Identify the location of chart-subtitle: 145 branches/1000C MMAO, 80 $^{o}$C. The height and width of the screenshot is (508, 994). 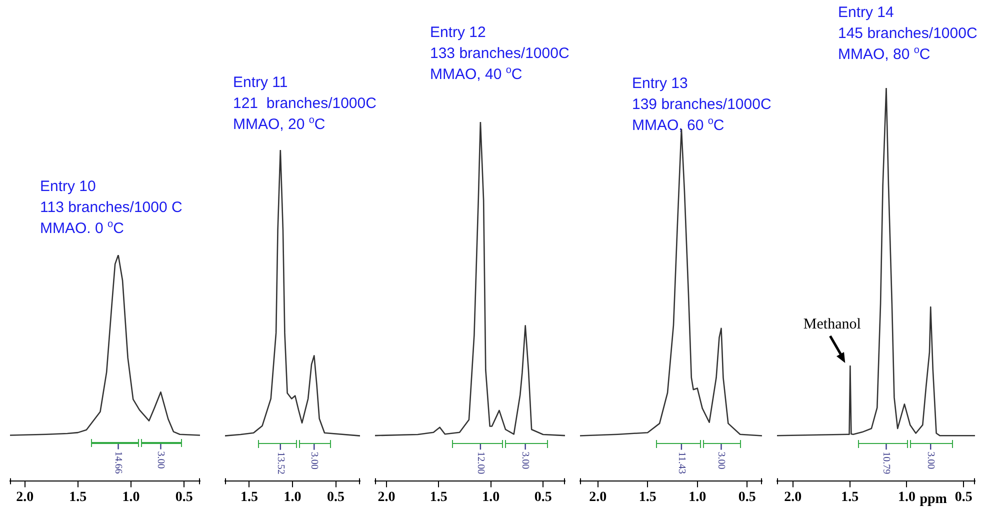
(908, 44).